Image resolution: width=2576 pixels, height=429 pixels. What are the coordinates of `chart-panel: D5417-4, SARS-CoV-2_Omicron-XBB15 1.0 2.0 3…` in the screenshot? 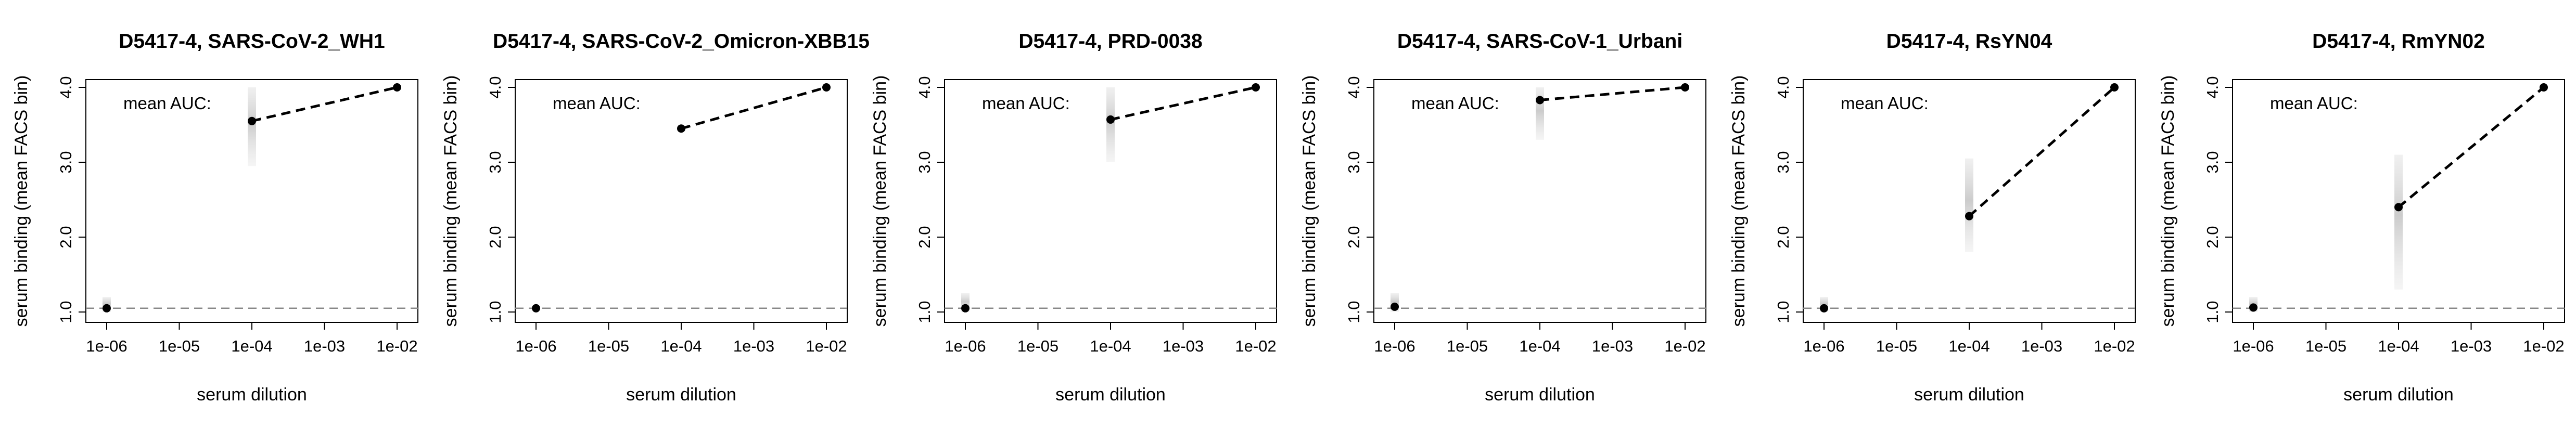 It's located at (655, 217).